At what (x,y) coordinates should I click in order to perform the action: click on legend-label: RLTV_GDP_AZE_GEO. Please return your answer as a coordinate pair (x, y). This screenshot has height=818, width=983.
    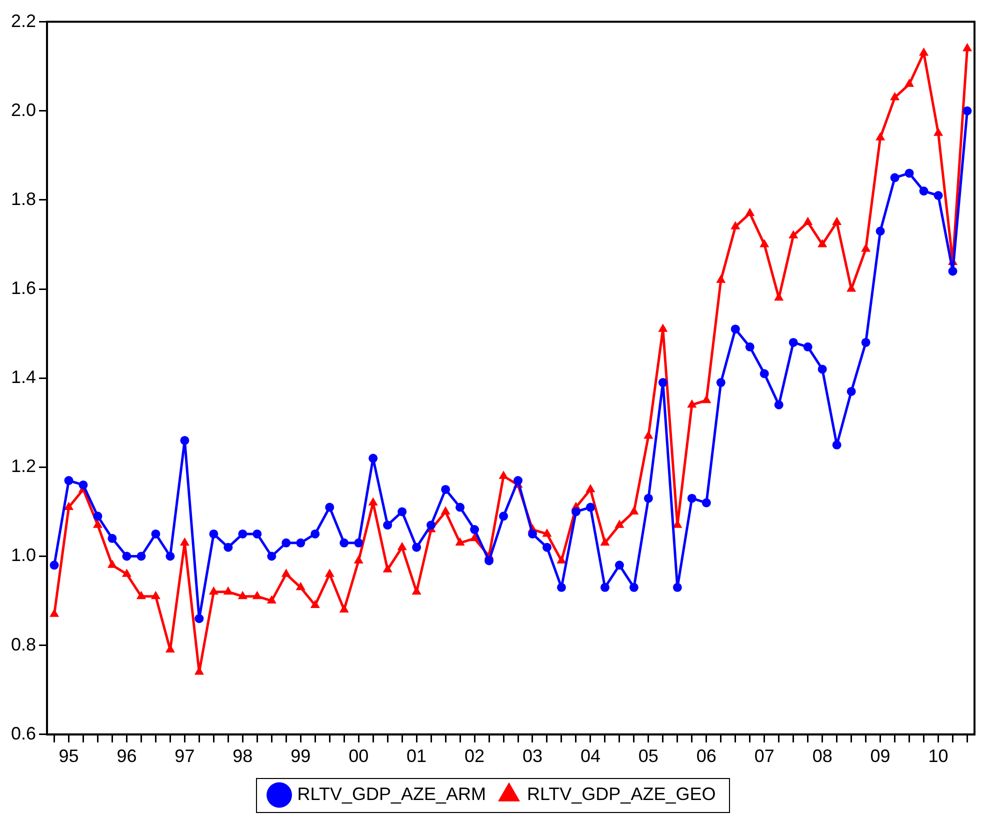
    Looking at the image, I should click on (621, 794).